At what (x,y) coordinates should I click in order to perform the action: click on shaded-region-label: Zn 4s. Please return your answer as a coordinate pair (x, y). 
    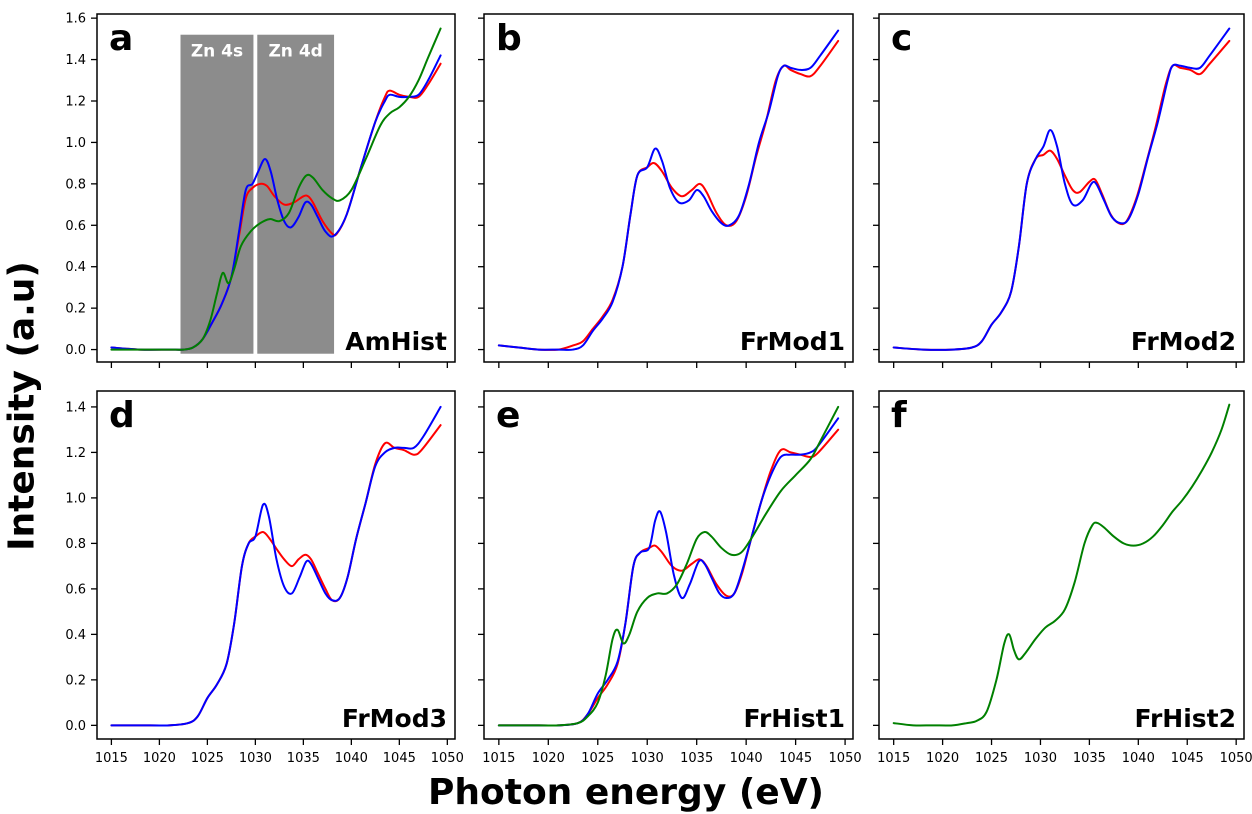
    Looking at the image, I should click on (217, 52).